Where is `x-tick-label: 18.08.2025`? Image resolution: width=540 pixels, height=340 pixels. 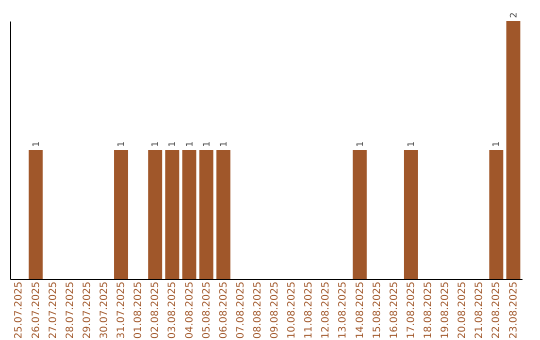 x-tick-label: 18.08.2025 is located at coordinates (428, 310).